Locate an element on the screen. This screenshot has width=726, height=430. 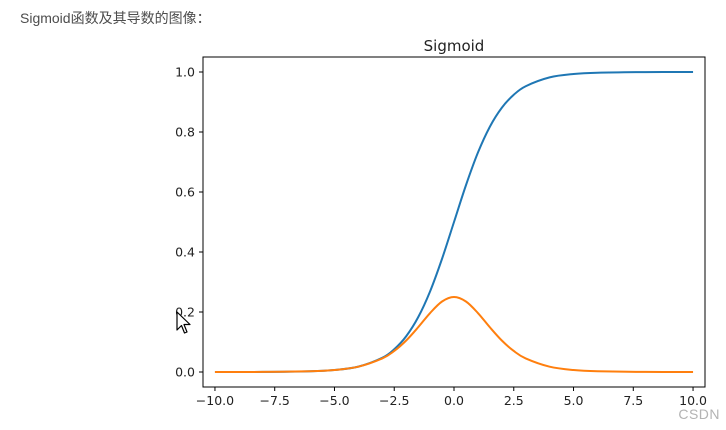
y-tick-label: 0.6 is located at coordinates (185, 192).